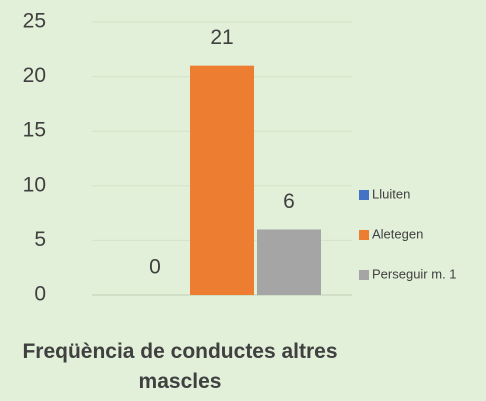  Describe the element at coordinates (34, 21) in the screenshot. I see `y-tick-label: 25` at that location.